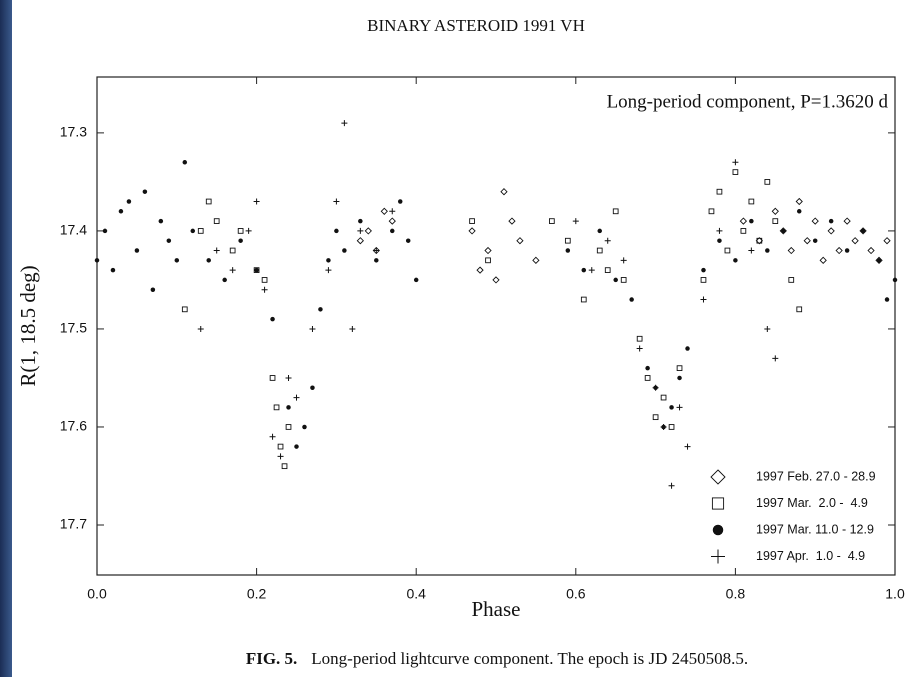 The height and width of the screenshot is (677, 908). Describe the element at coordinates (895, 594) in the screenshot. I see `x-tick-label: 1.0` at that location.